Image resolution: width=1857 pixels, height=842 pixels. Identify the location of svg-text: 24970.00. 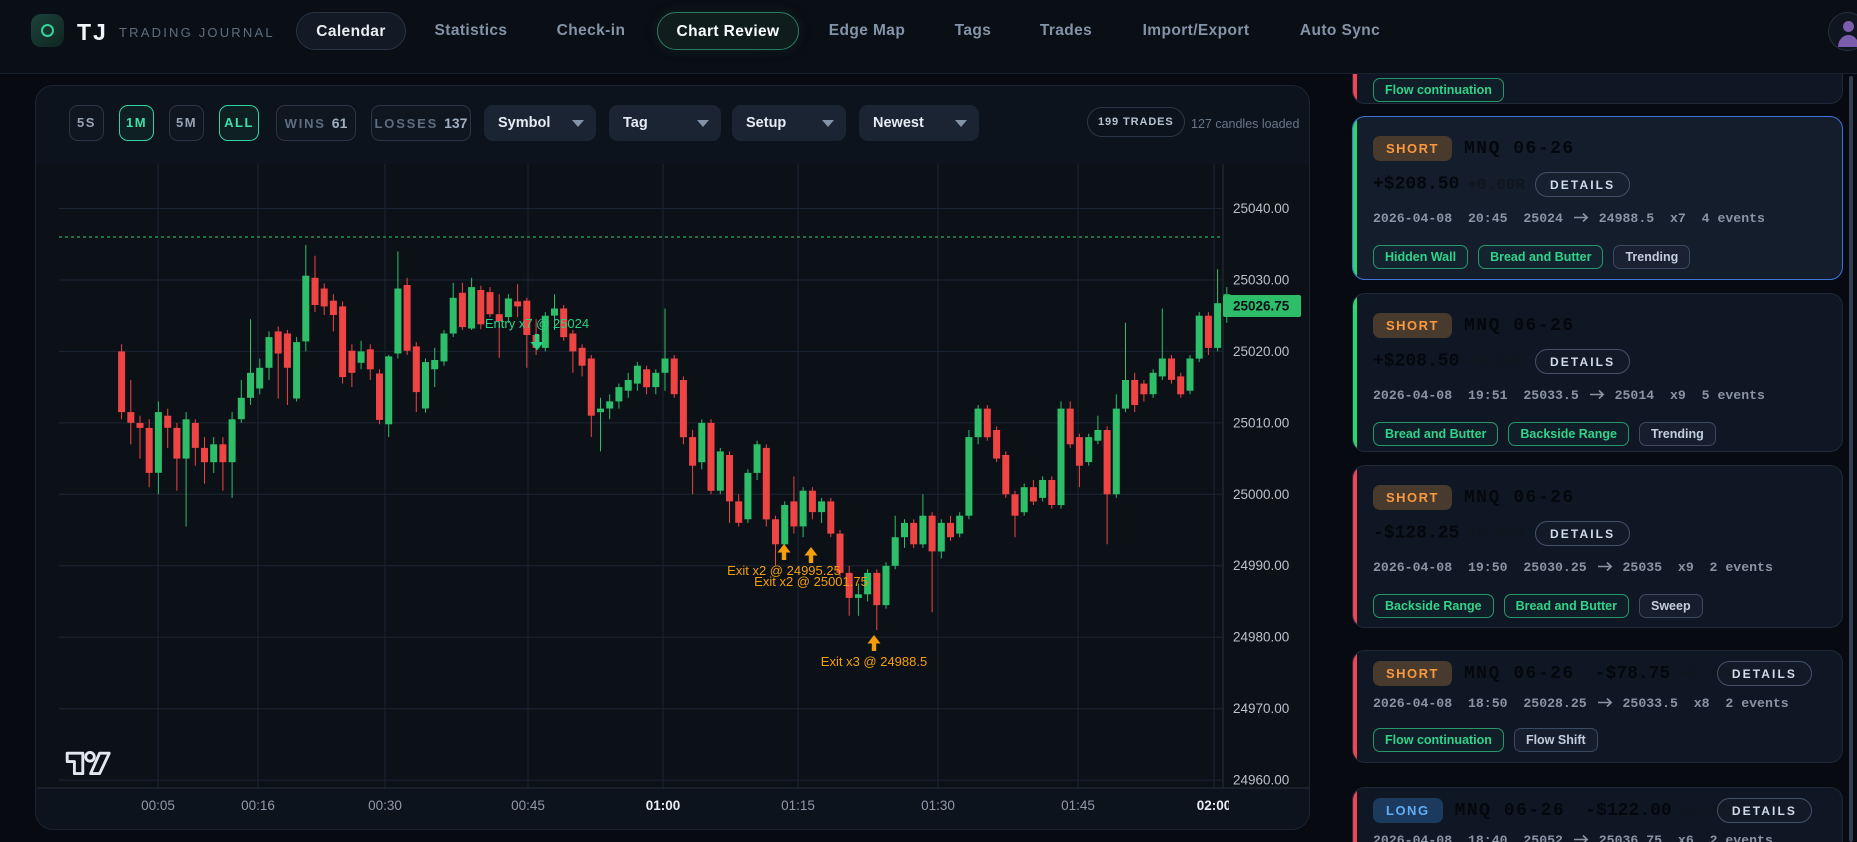
(1261, 708).